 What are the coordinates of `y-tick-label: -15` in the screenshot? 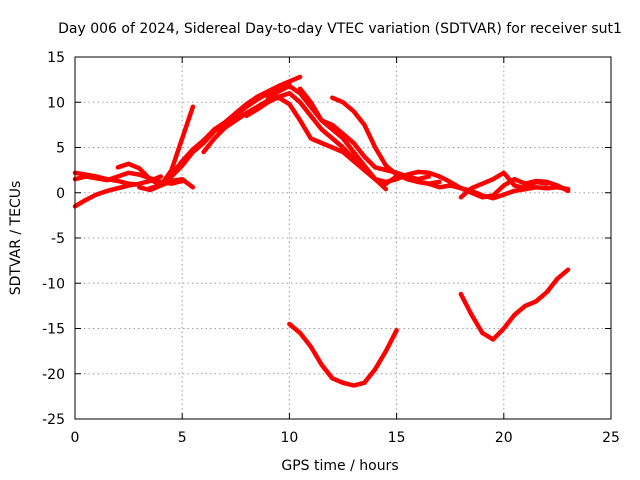 It's located at (53, 330).